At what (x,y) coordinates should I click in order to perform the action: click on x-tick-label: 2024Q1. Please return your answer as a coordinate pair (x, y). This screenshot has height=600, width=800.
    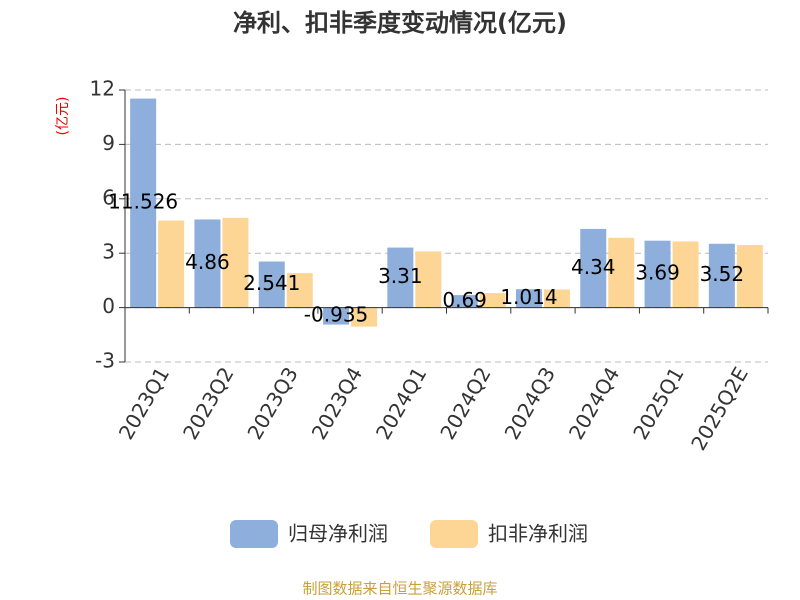
    Looking at the image, I should click on (401, 403).